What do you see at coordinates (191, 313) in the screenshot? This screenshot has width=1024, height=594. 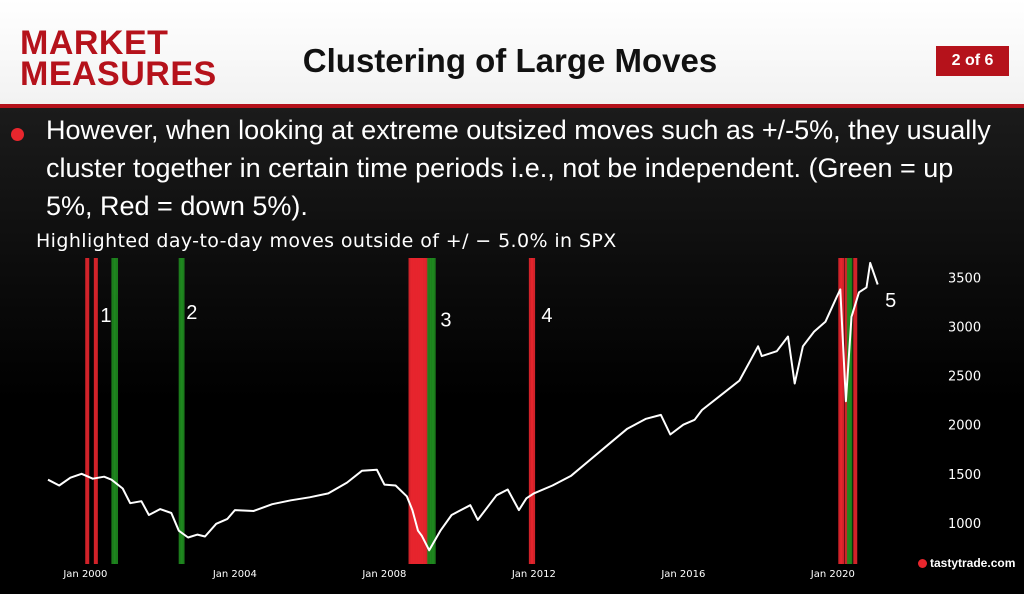 I see `cluster-label: 2` at bounding box center [191, 313].